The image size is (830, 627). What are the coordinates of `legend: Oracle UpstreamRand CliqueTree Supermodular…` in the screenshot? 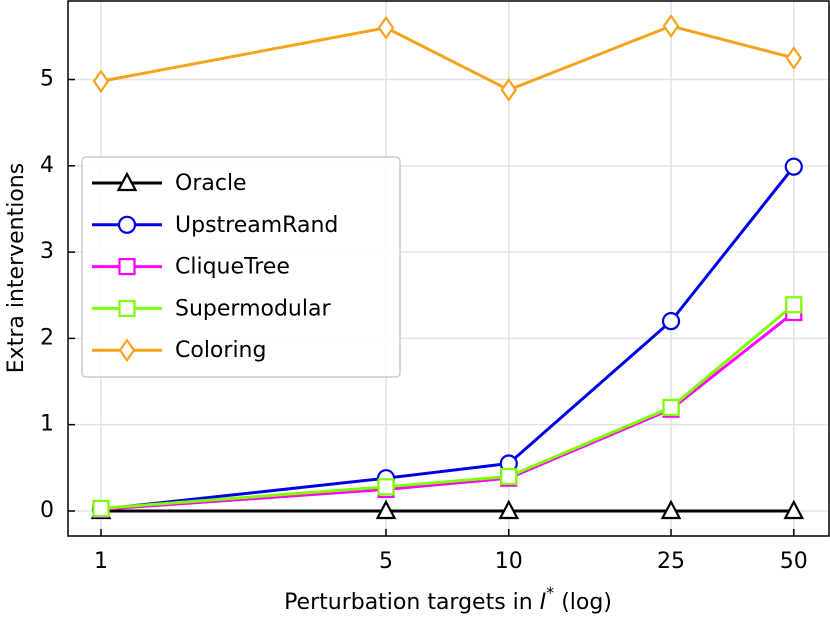 It's located at (241, 267).